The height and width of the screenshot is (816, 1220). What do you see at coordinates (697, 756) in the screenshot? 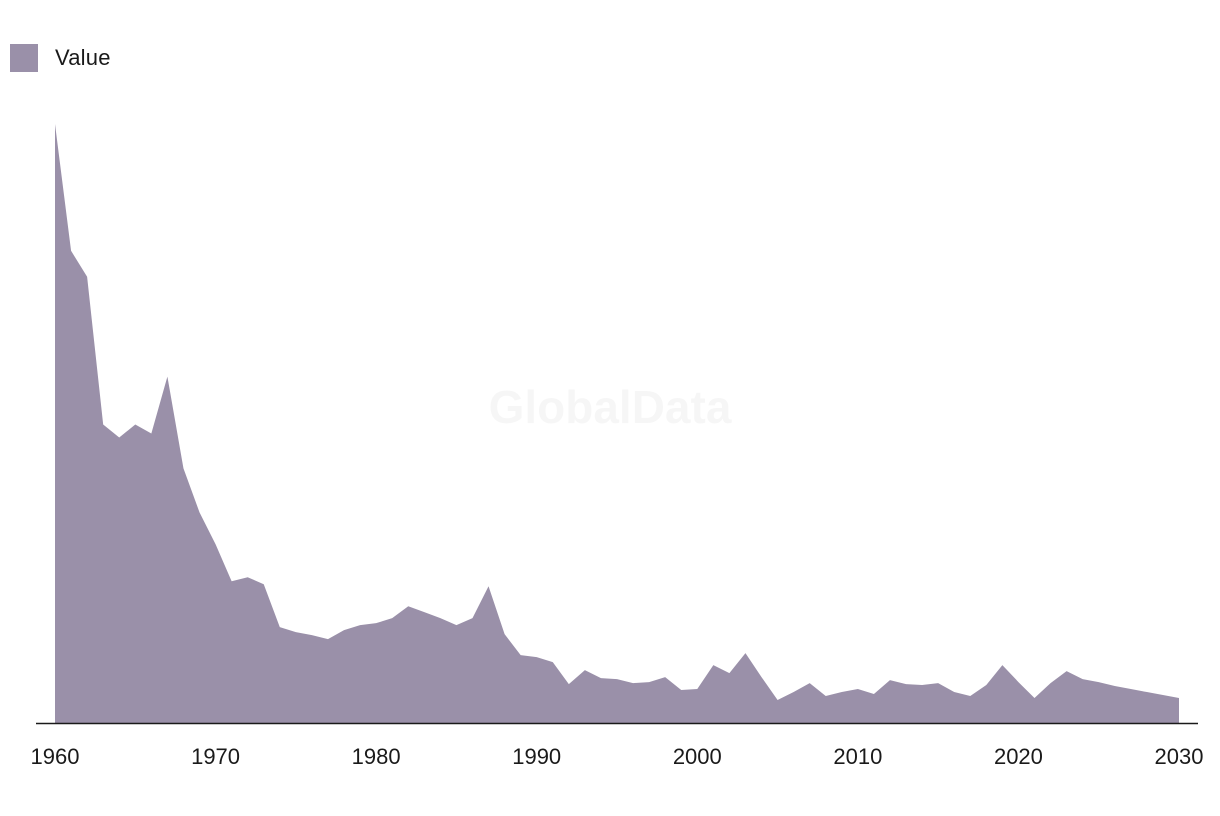
I see `x-tick-label-2000: 2000` at bounding box center [697, 756].